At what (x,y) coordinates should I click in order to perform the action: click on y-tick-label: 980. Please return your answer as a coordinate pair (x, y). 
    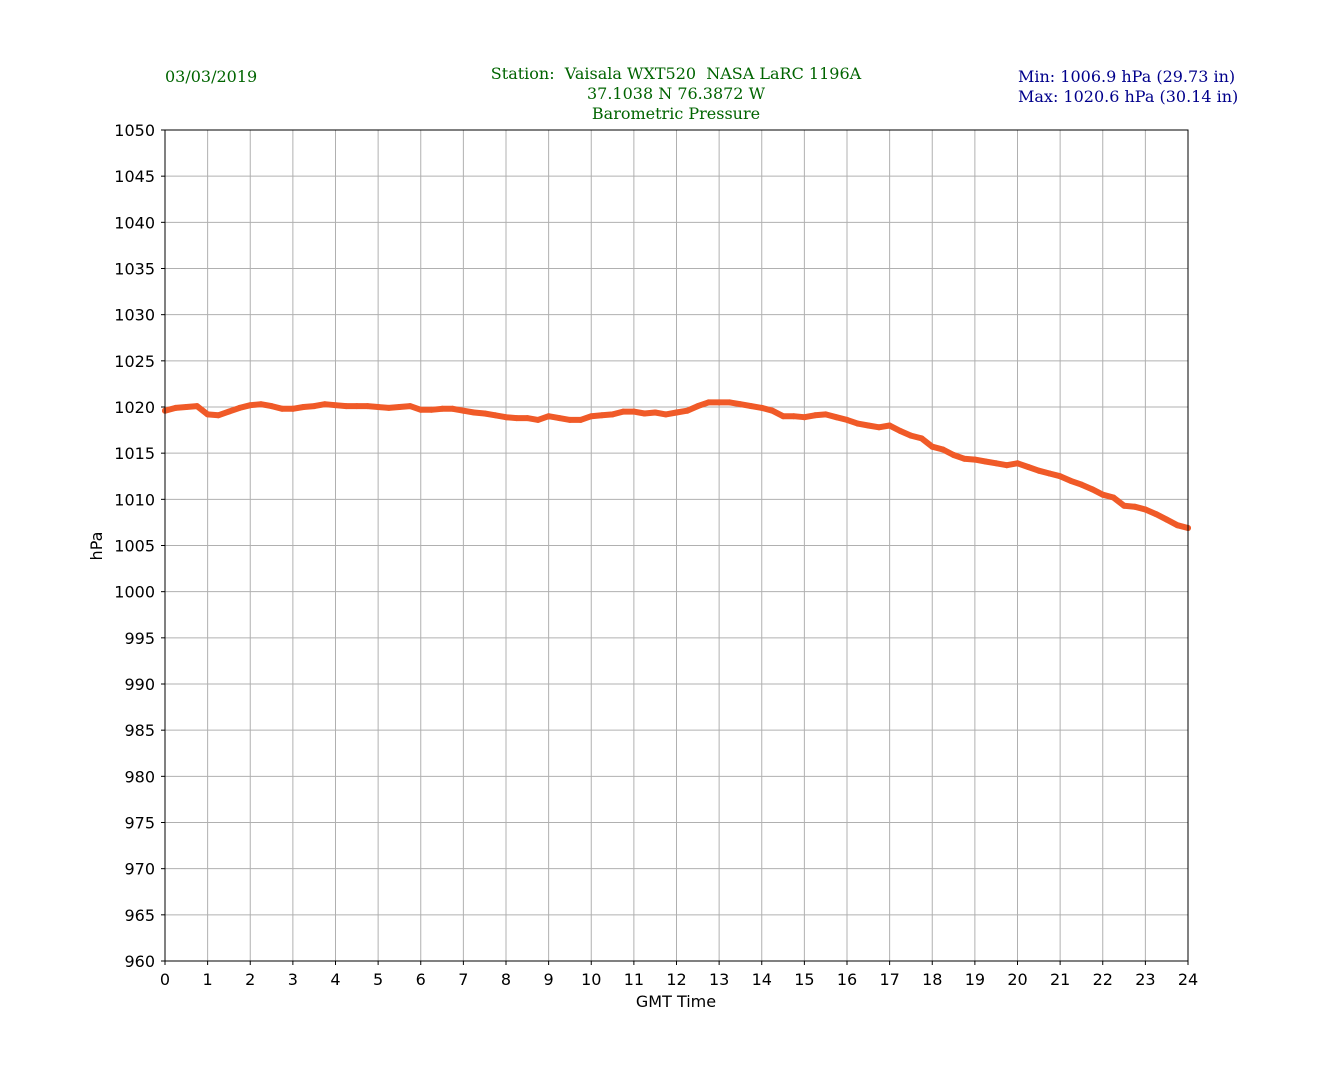
    Looking at the image, I should click on (139, 776).